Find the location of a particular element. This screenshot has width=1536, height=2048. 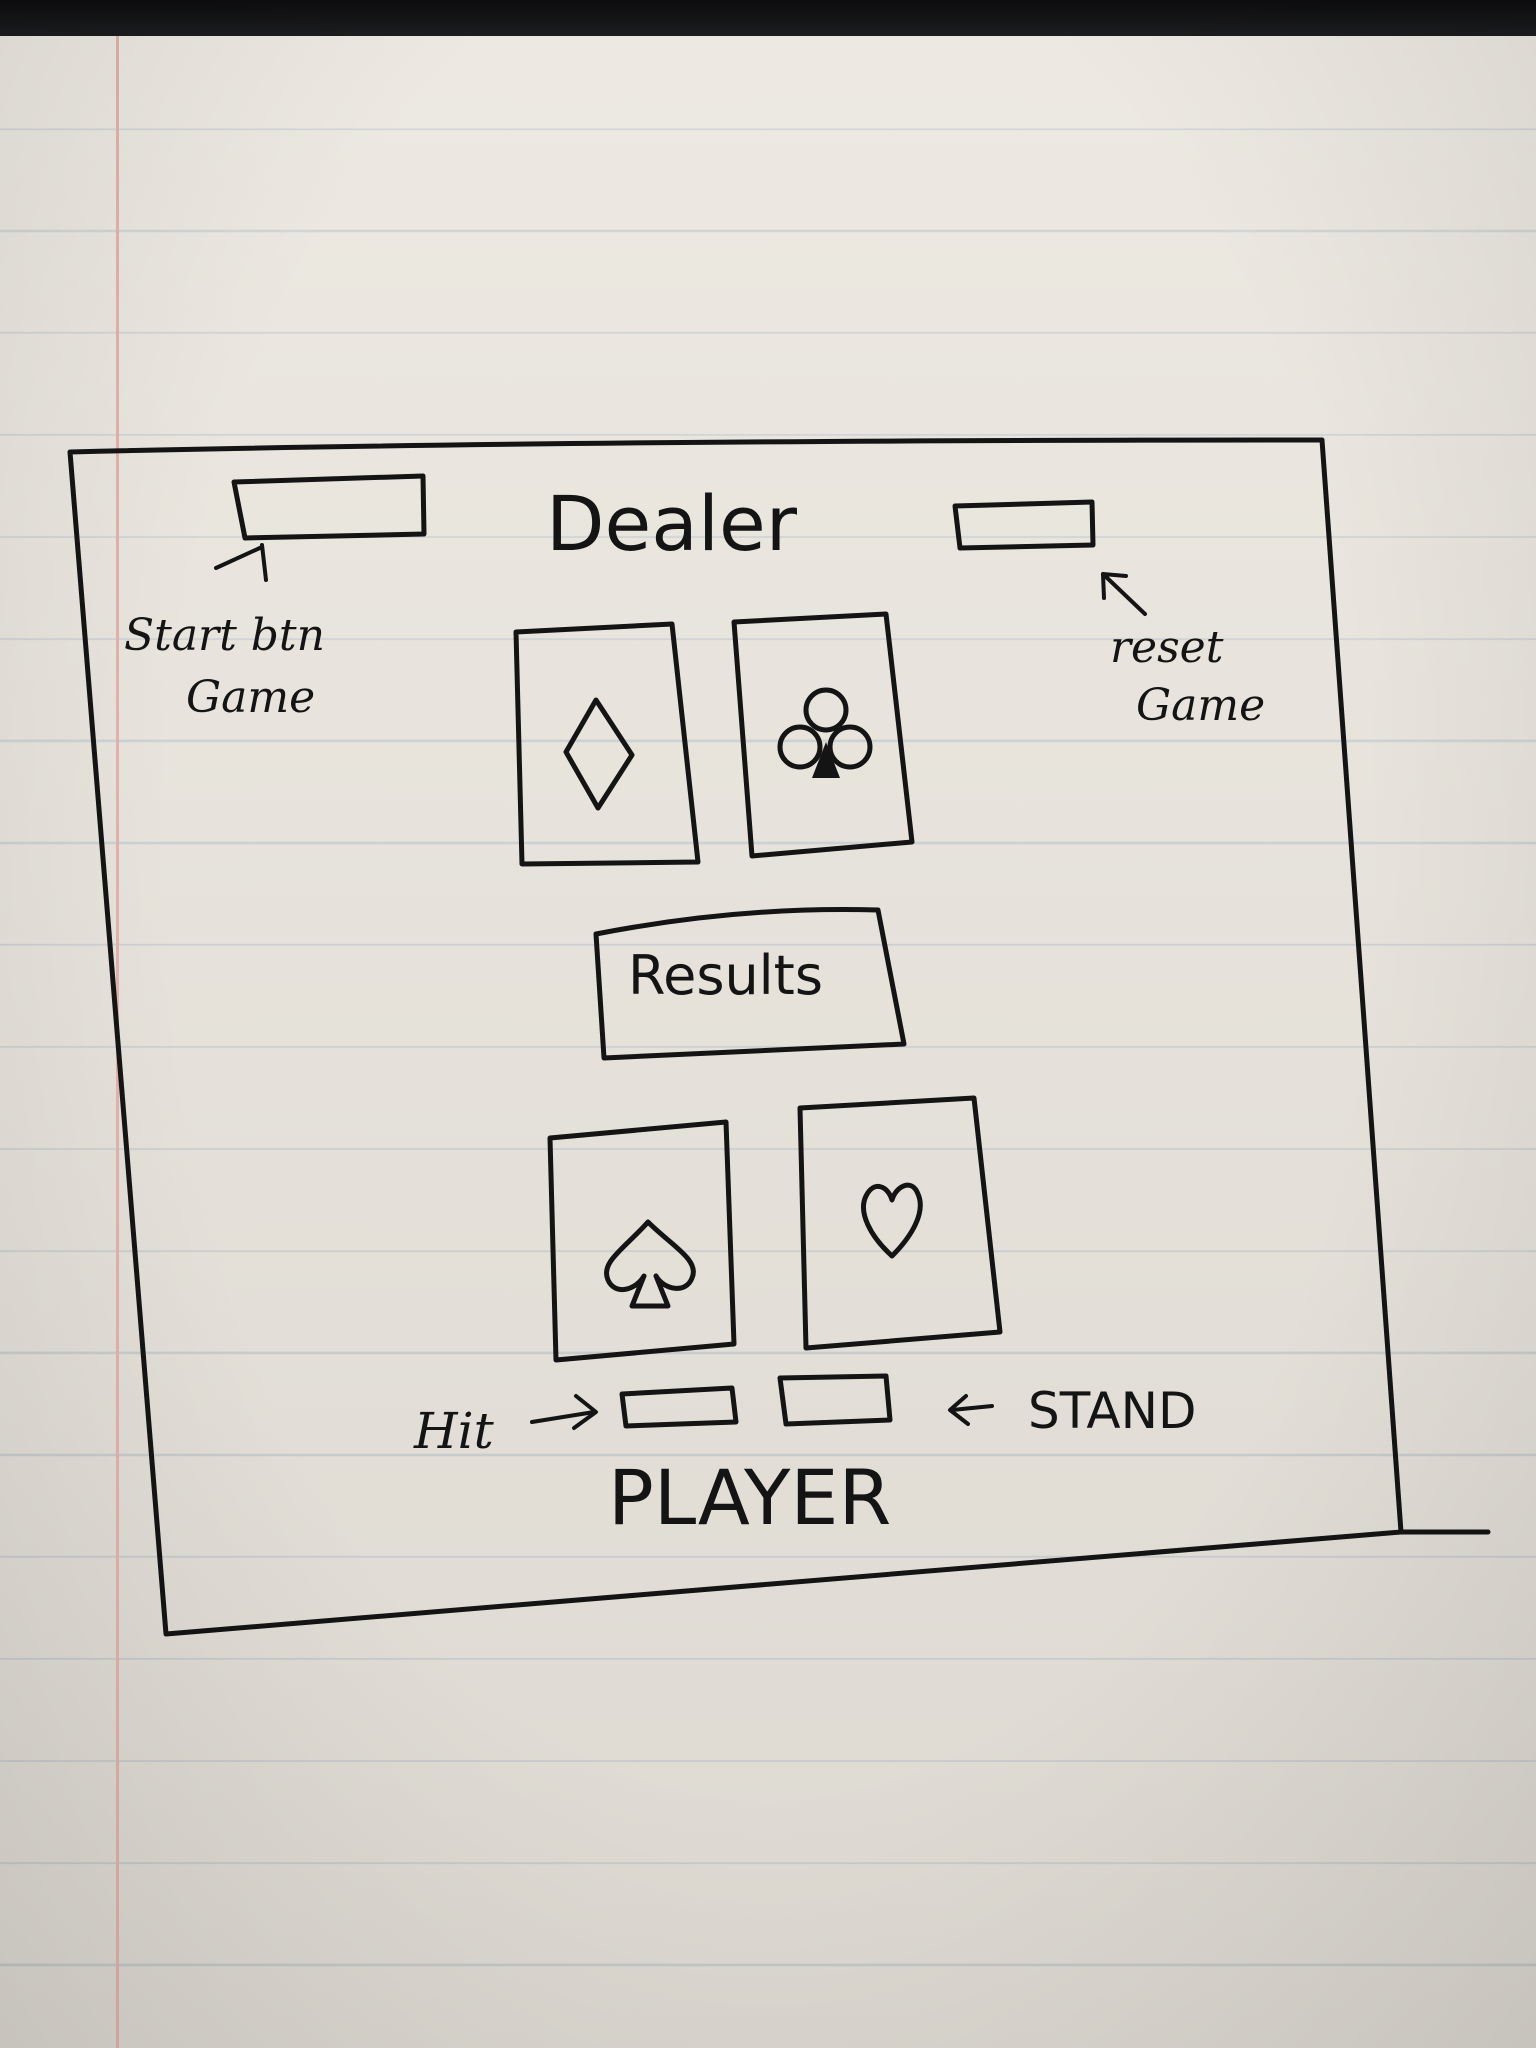

reset-button-pointer is located at coordinates (1124, 594).